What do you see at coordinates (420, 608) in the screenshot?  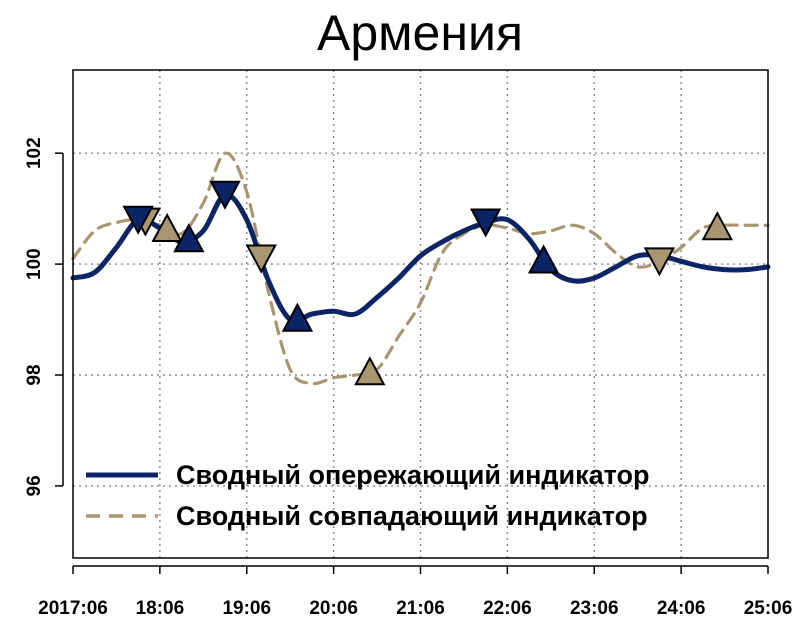 I see `x-tick-label: 21:06` at bounding box center [420, 608].